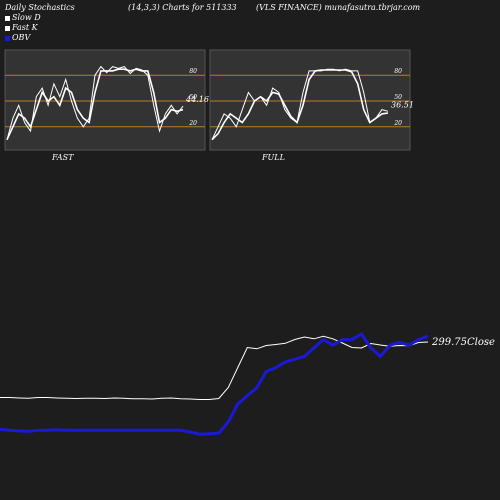  I want to click on legend-label-obv: OBV, so click(21, 37).